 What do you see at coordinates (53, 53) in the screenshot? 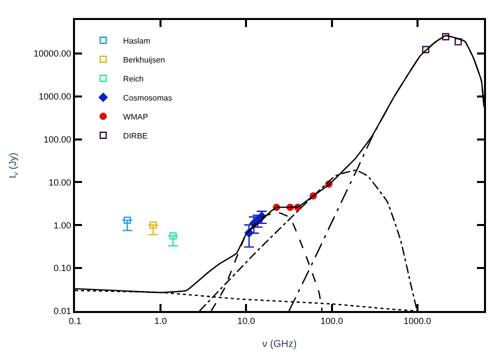
I see `y-tick-label: 10000.00` at bounding box center [53, 53].